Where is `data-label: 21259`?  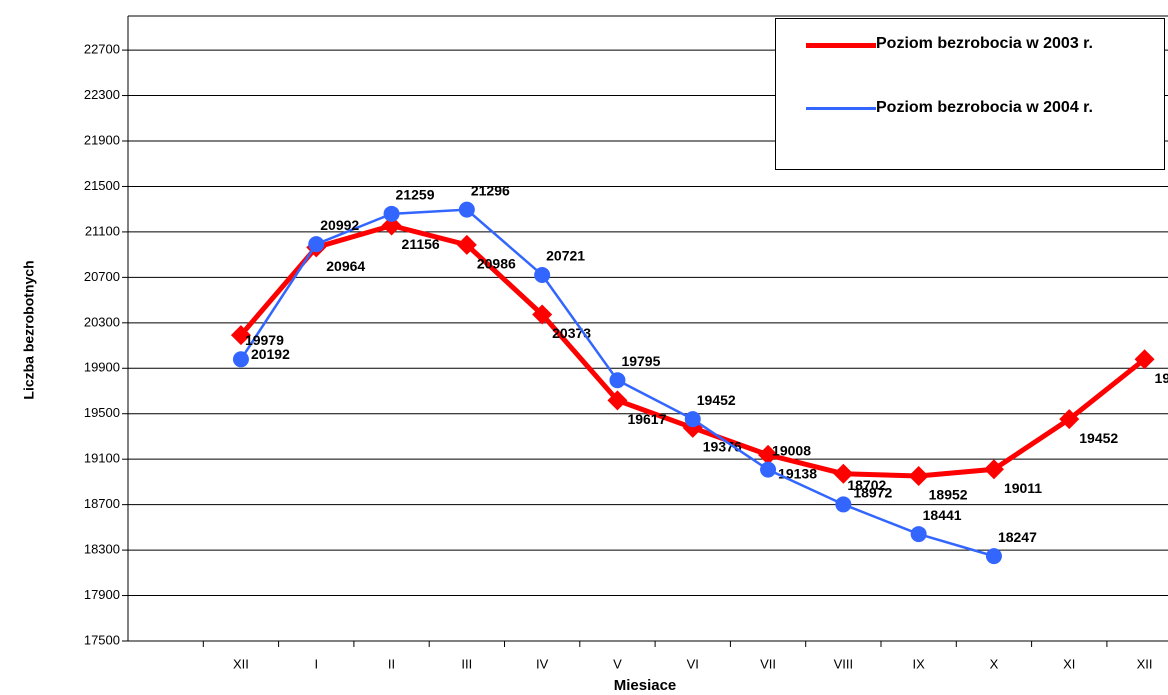
data-label: 21259 is located at coordinates (415, 195).